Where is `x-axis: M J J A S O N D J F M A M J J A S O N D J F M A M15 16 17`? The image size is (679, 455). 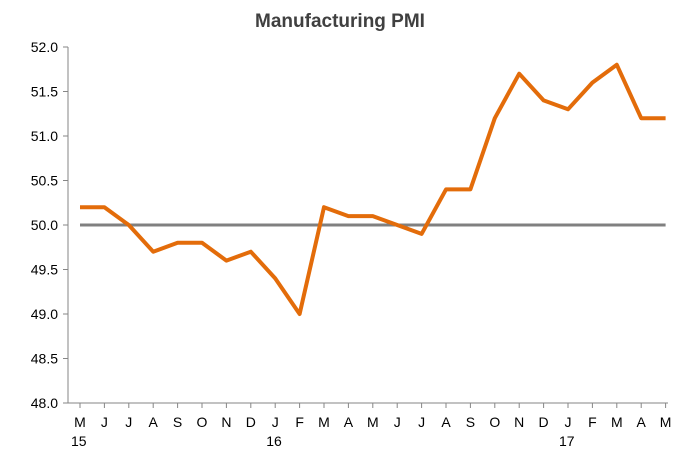 x-axis: M J J A S O N D J F M A M J J A S O N D J F M A M15 16 17 is located at coordinates (370, 425).